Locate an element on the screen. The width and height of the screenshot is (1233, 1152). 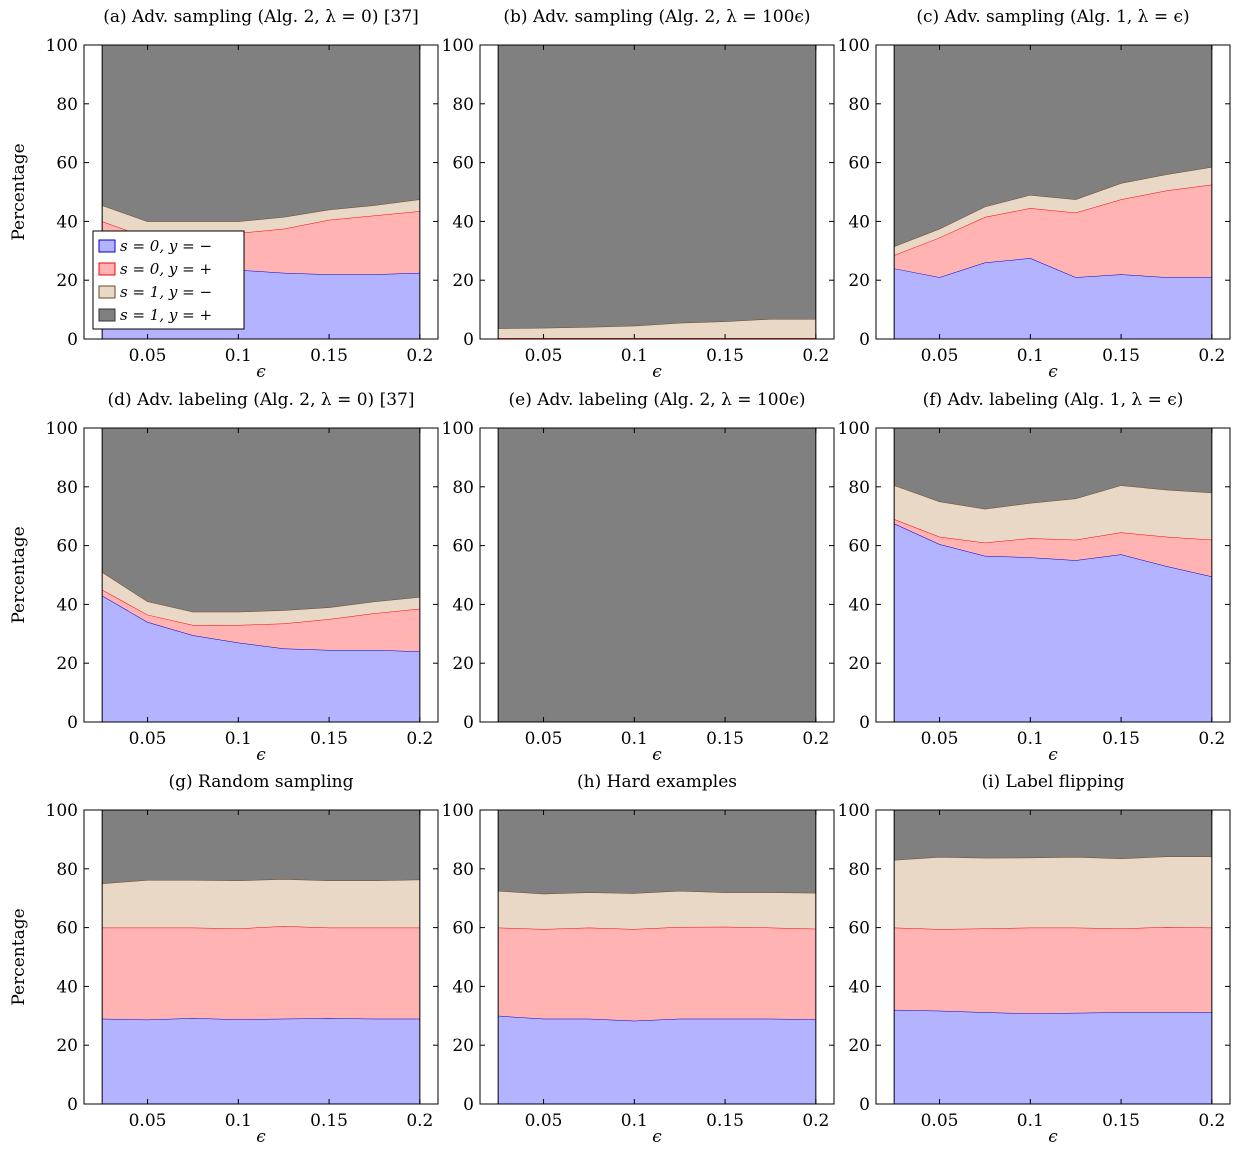
ytick-label-f-0: 0 is located at coordinates (864, 723).